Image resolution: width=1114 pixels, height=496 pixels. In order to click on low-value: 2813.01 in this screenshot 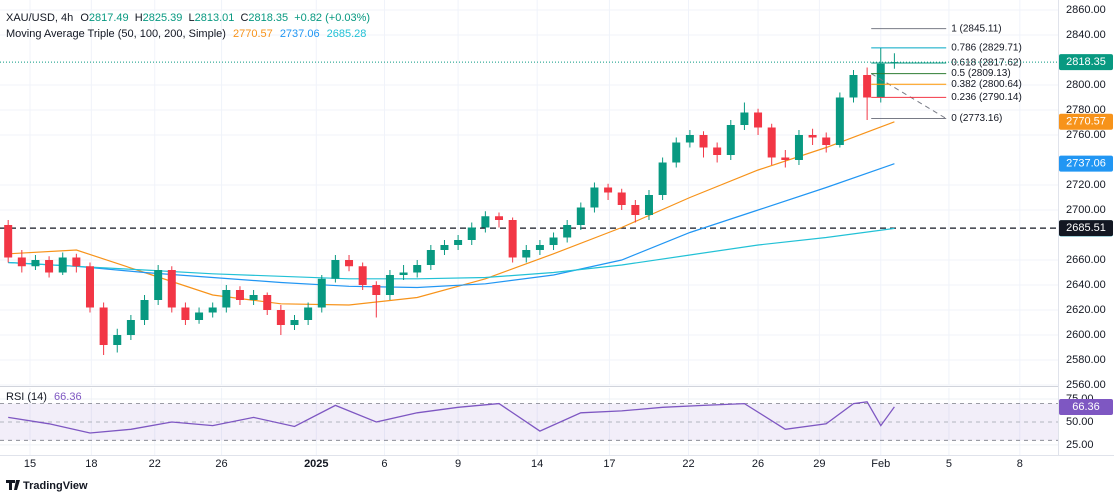, I will do `click(215, 18)`.